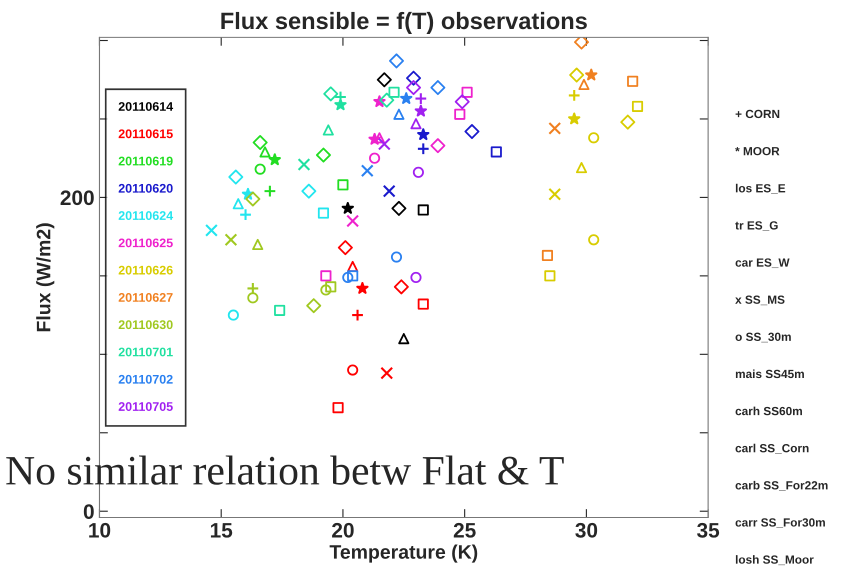 This screenshot has height=575, width=843. I want to click on y-tick-label: 0, so click(89, 511).